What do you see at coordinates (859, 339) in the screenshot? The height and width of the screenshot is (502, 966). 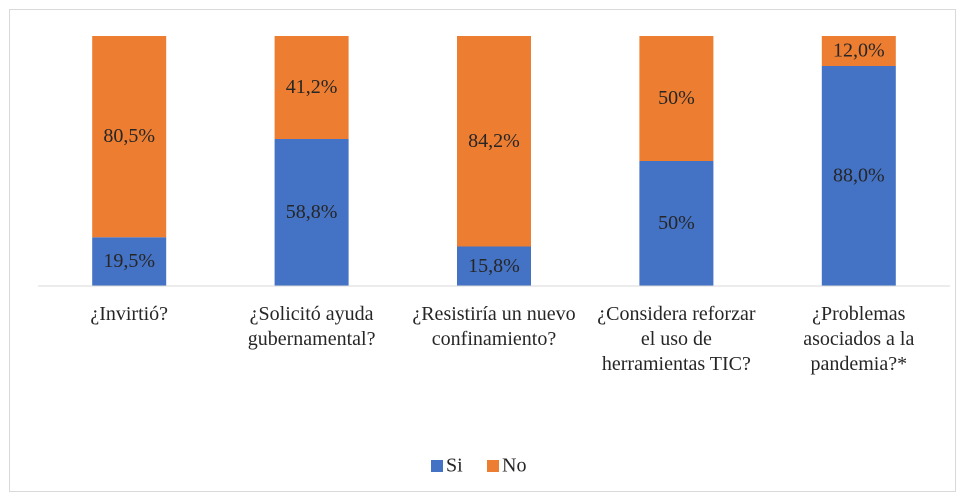 I see `x-tick-label: ¿Problemas asociados a la pandemia?*` at bounding box center [859, 339].